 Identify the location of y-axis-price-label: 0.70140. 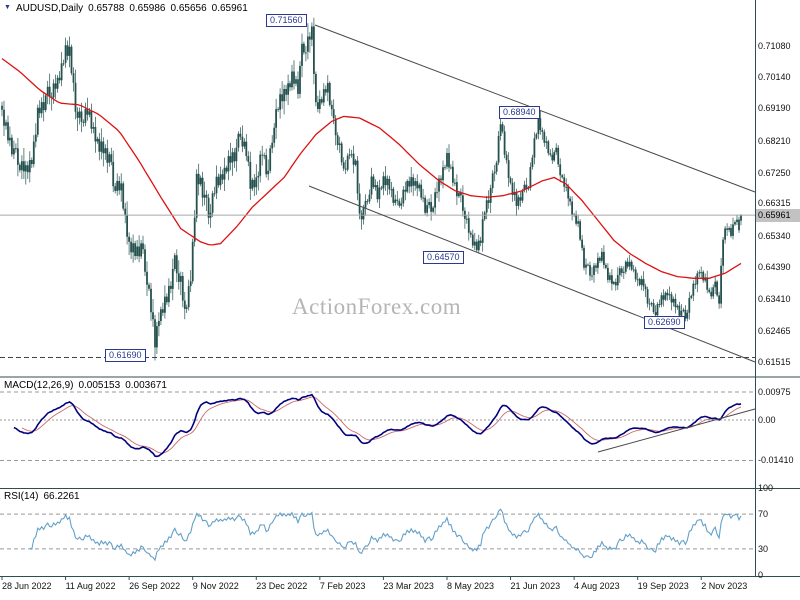
(774, 77).